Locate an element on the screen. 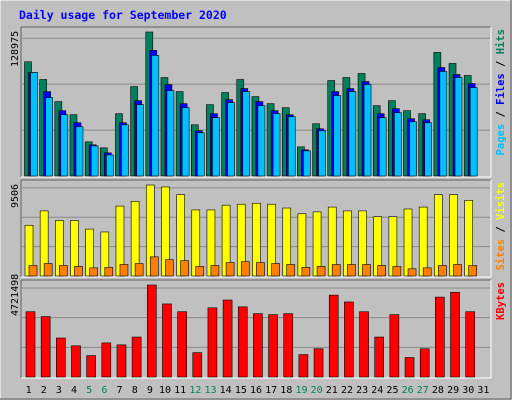 This screenshot has width=512, height=405. day-tick-label: 4 is located at coordinates (74, 390).